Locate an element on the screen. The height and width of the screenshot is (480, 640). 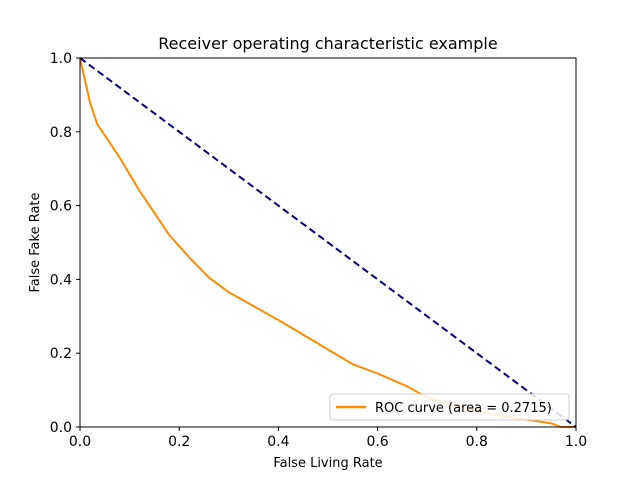
legend-box is located at coordinates (449, 407).